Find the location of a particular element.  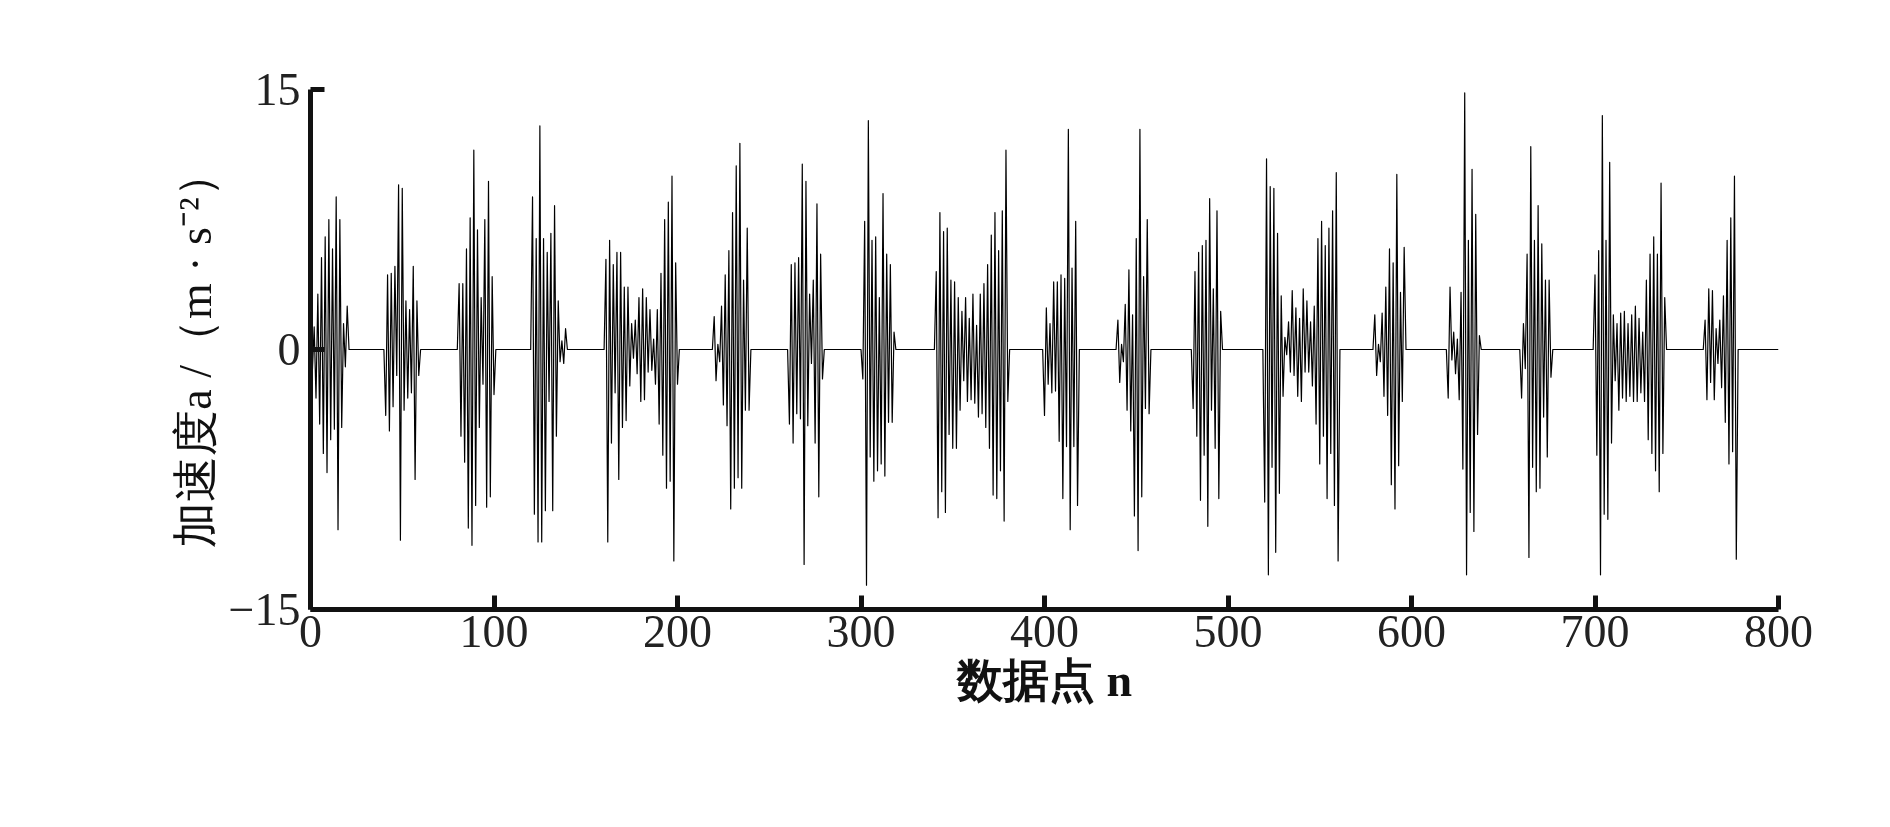

x-tick-label: 100 is located at coordinates (494, 631).